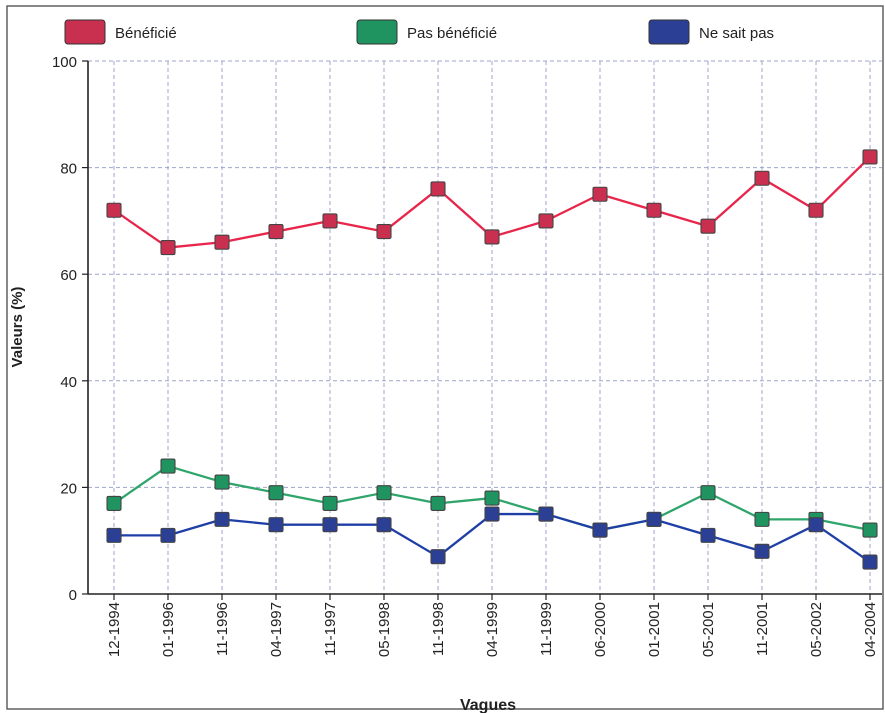  I want to click on x-tick-label: 11-1998, so click(438, 629).